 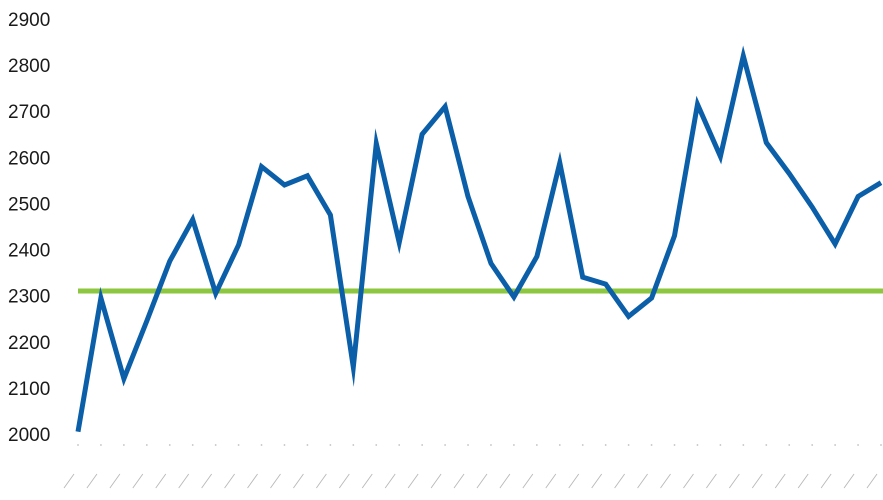 I want to click on y-tick-label: 2400, so click(x=29, y=251).